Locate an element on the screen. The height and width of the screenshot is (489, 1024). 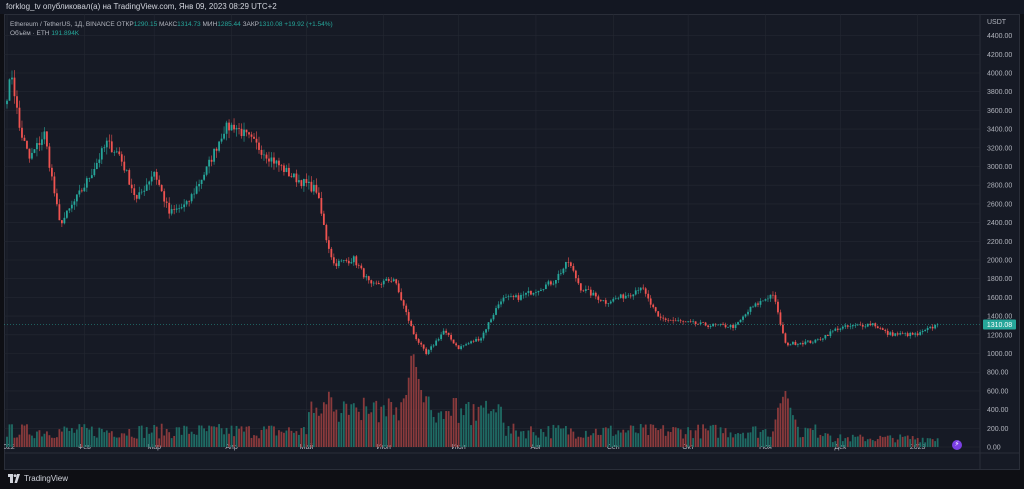
date-tick-label: Апр is located at coordinates (231, 447).